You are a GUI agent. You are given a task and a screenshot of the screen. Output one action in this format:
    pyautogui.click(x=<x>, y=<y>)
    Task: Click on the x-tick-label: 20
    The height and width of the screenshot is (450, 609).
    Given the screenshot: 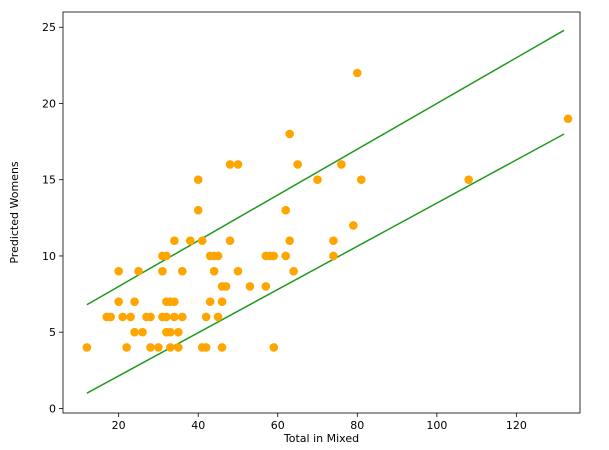 What is the action you would take?
    pyautogui.click(x=119, y=425)
    